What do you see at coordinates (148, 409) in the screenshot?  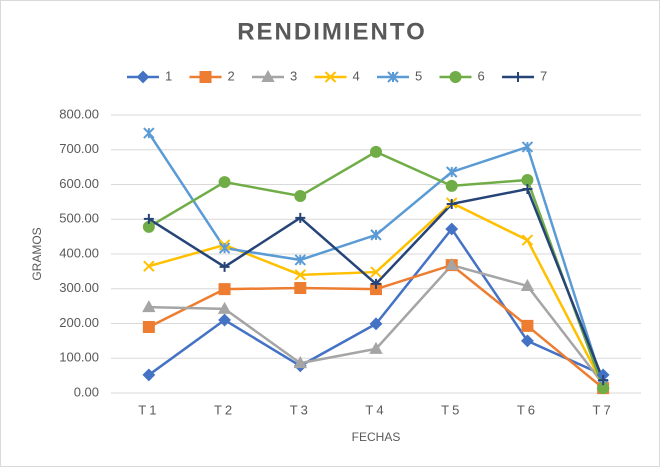 I see `x-tick-label: T1` at bounding box center [148, 409].